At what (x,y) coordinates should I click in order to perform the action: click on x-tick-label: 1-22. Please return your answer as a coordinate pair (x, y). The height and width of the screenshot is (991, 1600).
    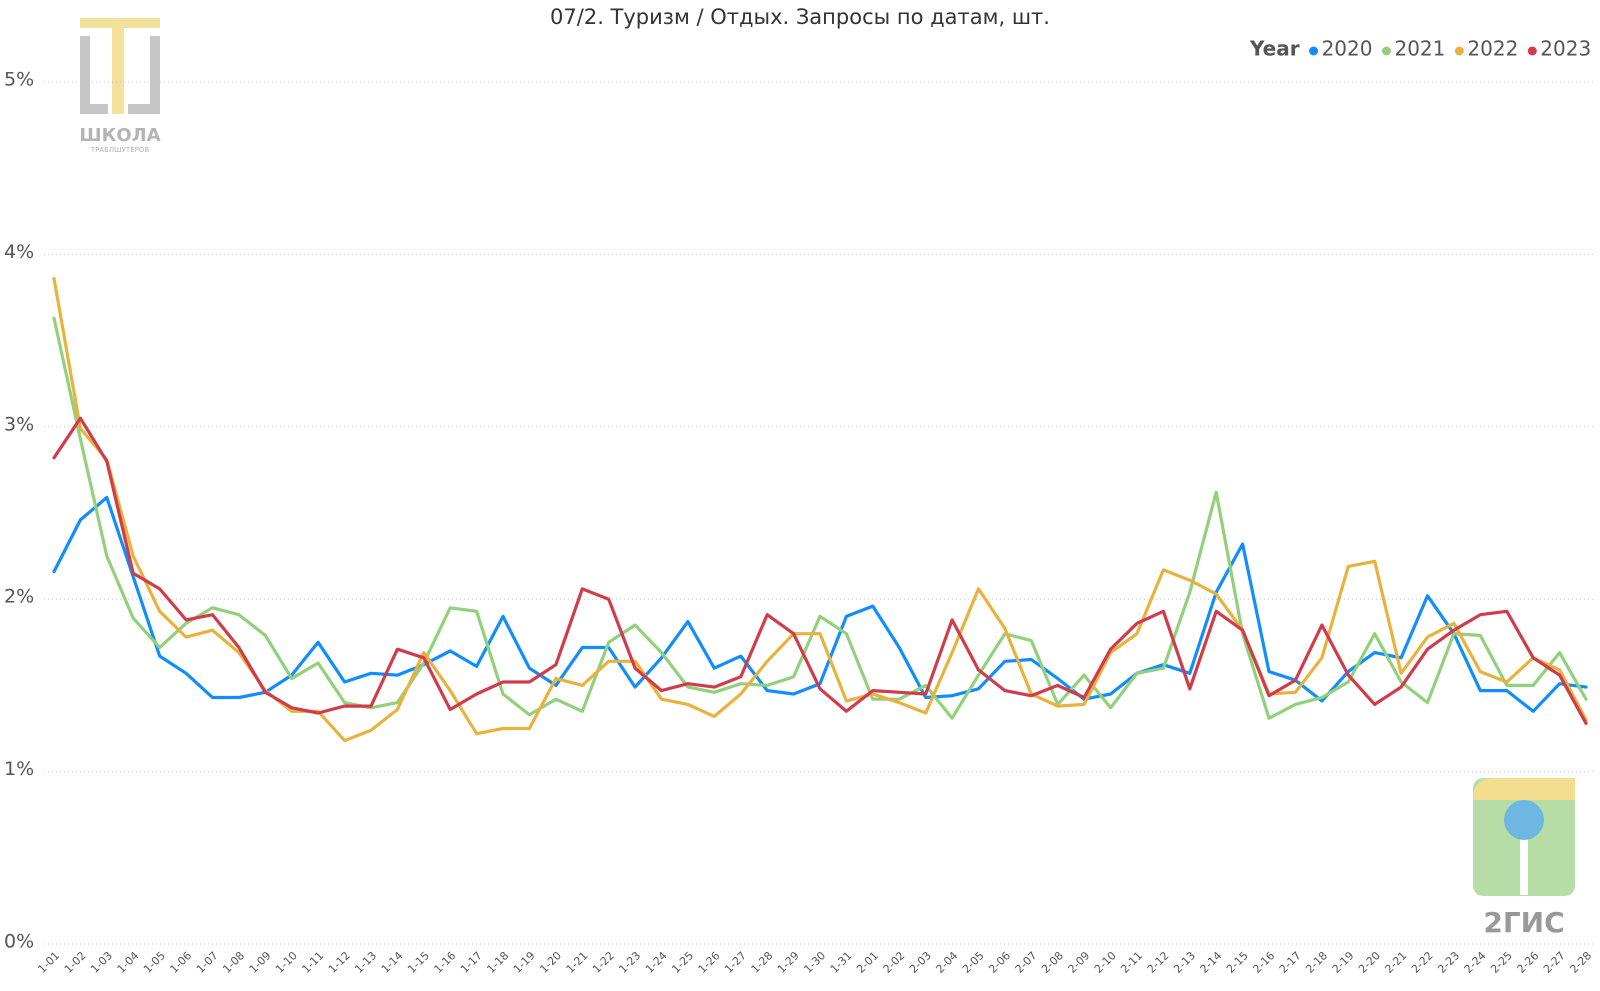
    Looking at the image, I should click on (603, 962).